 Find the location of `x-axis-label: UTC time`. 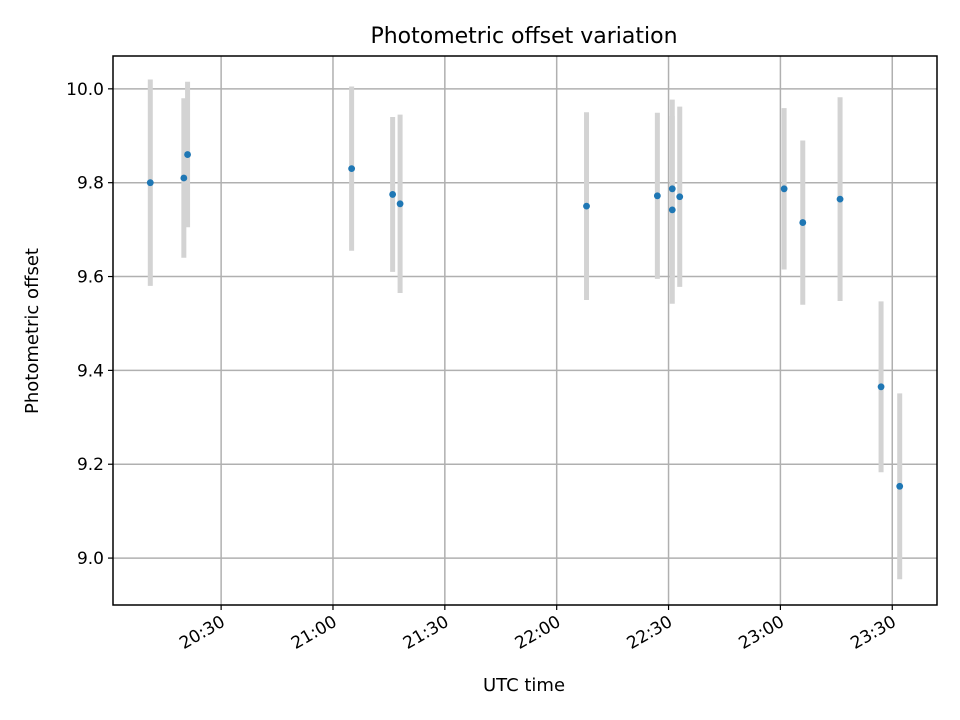

x-axis-label: UTC time is located at coordinates (524, 685).